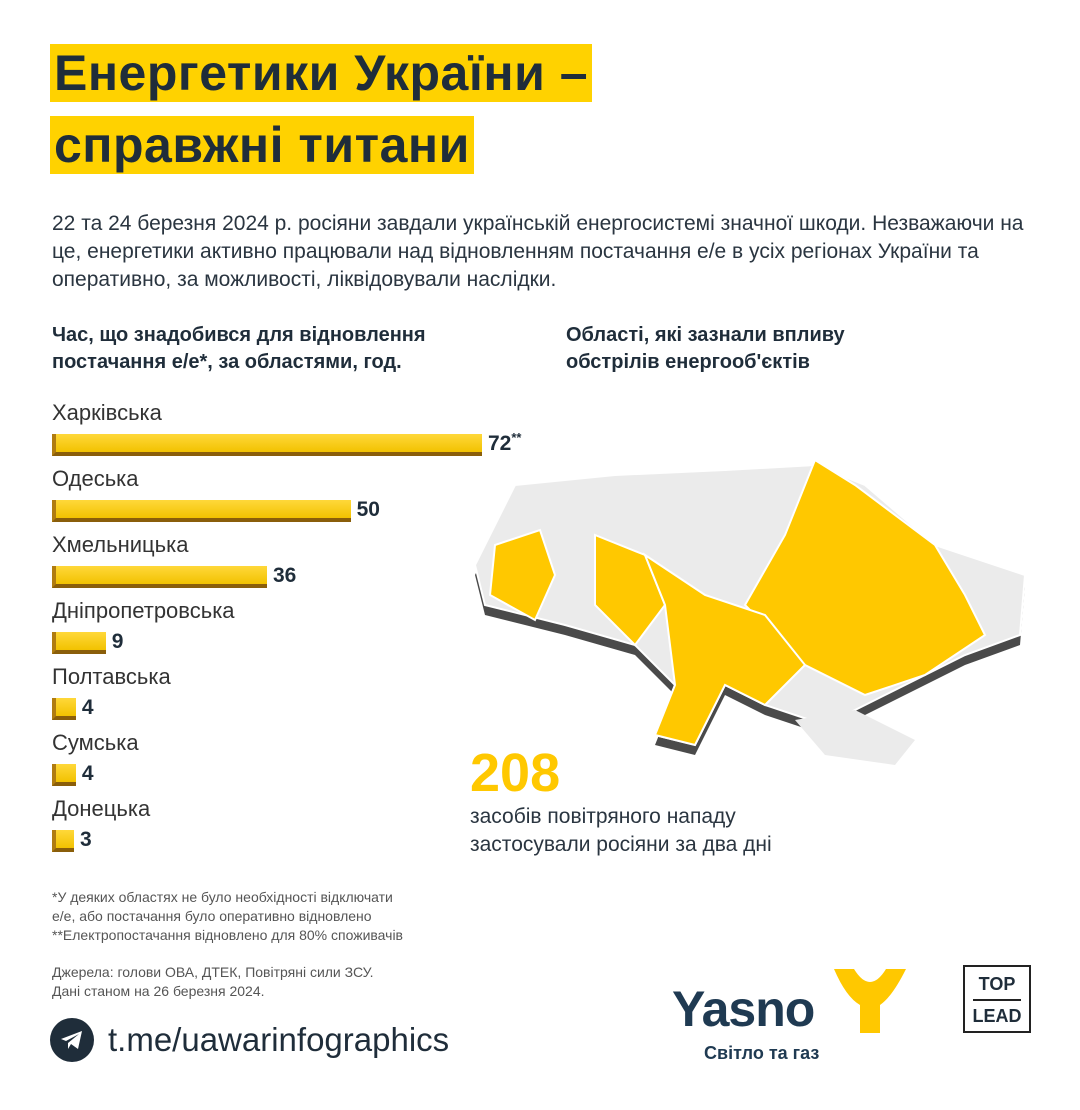 The height and width of the screenshot is (1110, 1080). What do you see at coordinates (302, 695) in the screenshot?
I see `bar-row: Полтавська 4` at bounding box center [302, 695].